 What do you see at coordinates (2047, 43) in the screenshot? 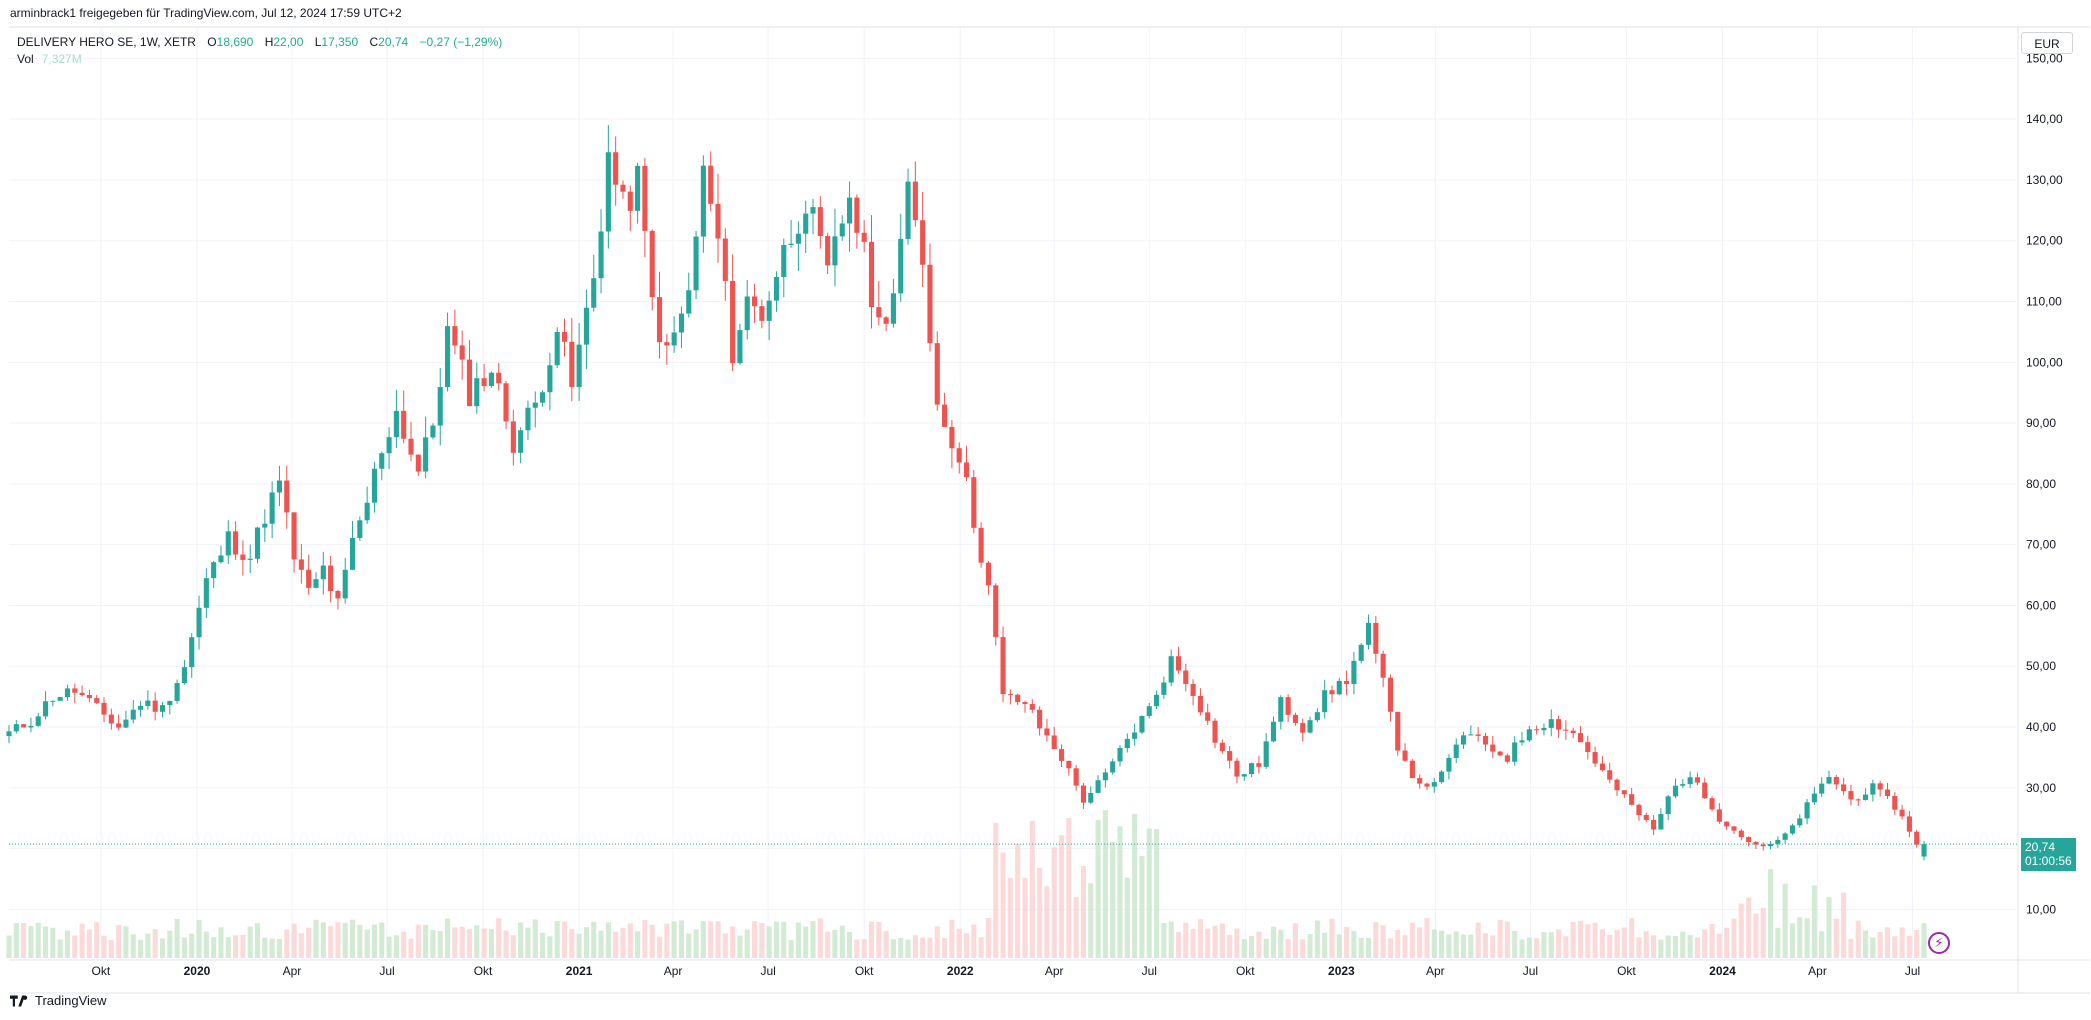
I see `currency-button: EUR` at bounding box center [2047, 43].